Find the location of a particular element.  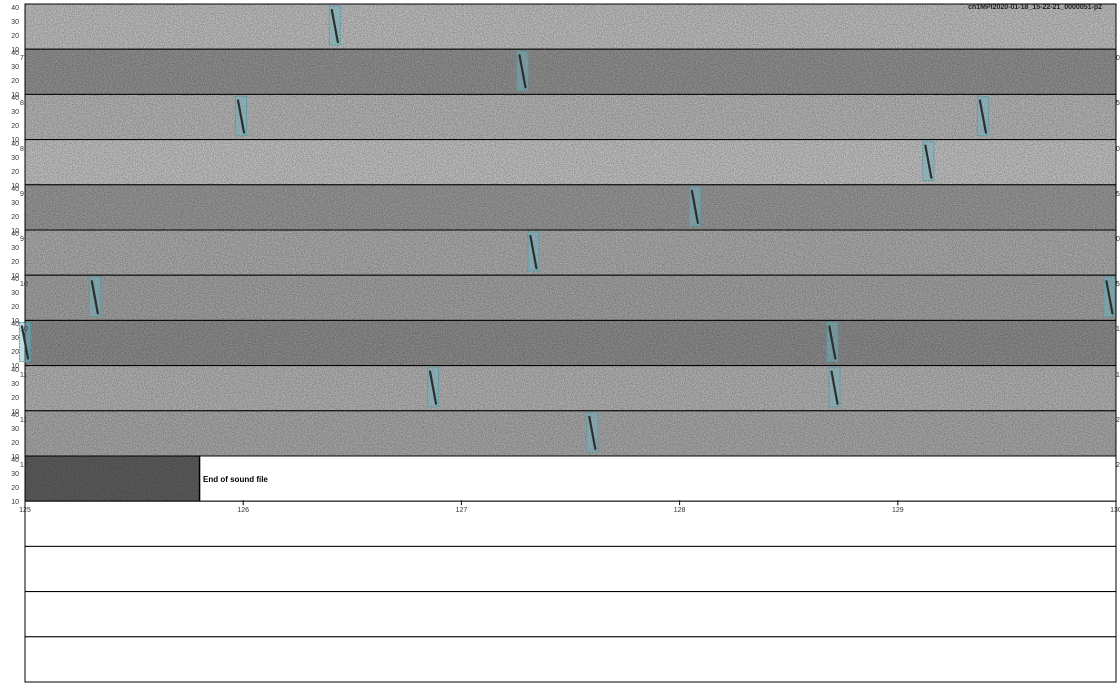

row-left-label: 7 is located at coordinates (22, 59).